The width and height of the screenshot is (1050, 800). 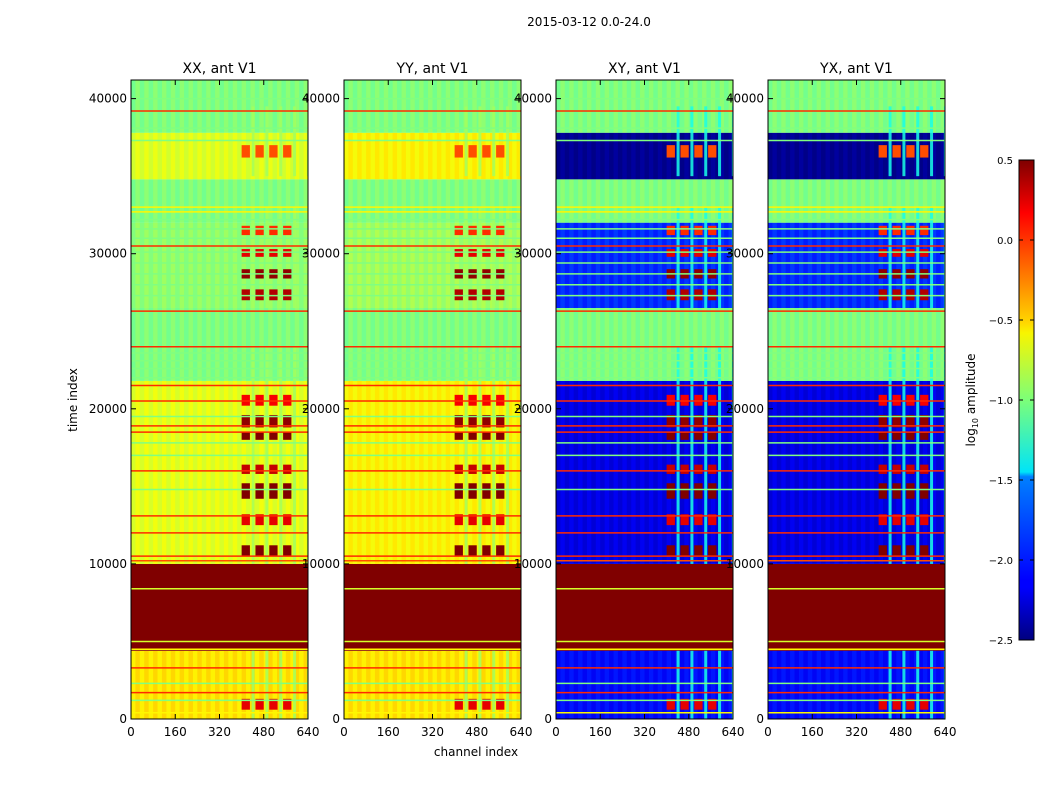 What do you see at coordinates (945, 732) in the screenshot?
I see `x-tick-label: 640` at bounding box center [945, 732].